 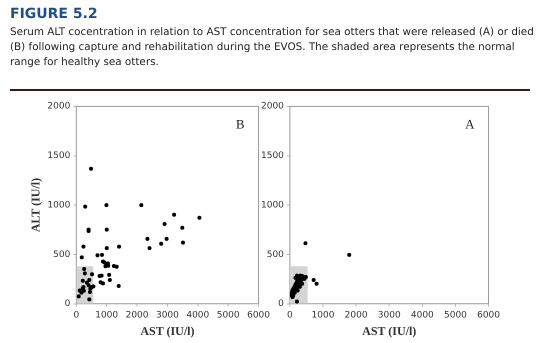 I want to click on y-axis-title: ALT (IU/l), so click(x=35, y=205).